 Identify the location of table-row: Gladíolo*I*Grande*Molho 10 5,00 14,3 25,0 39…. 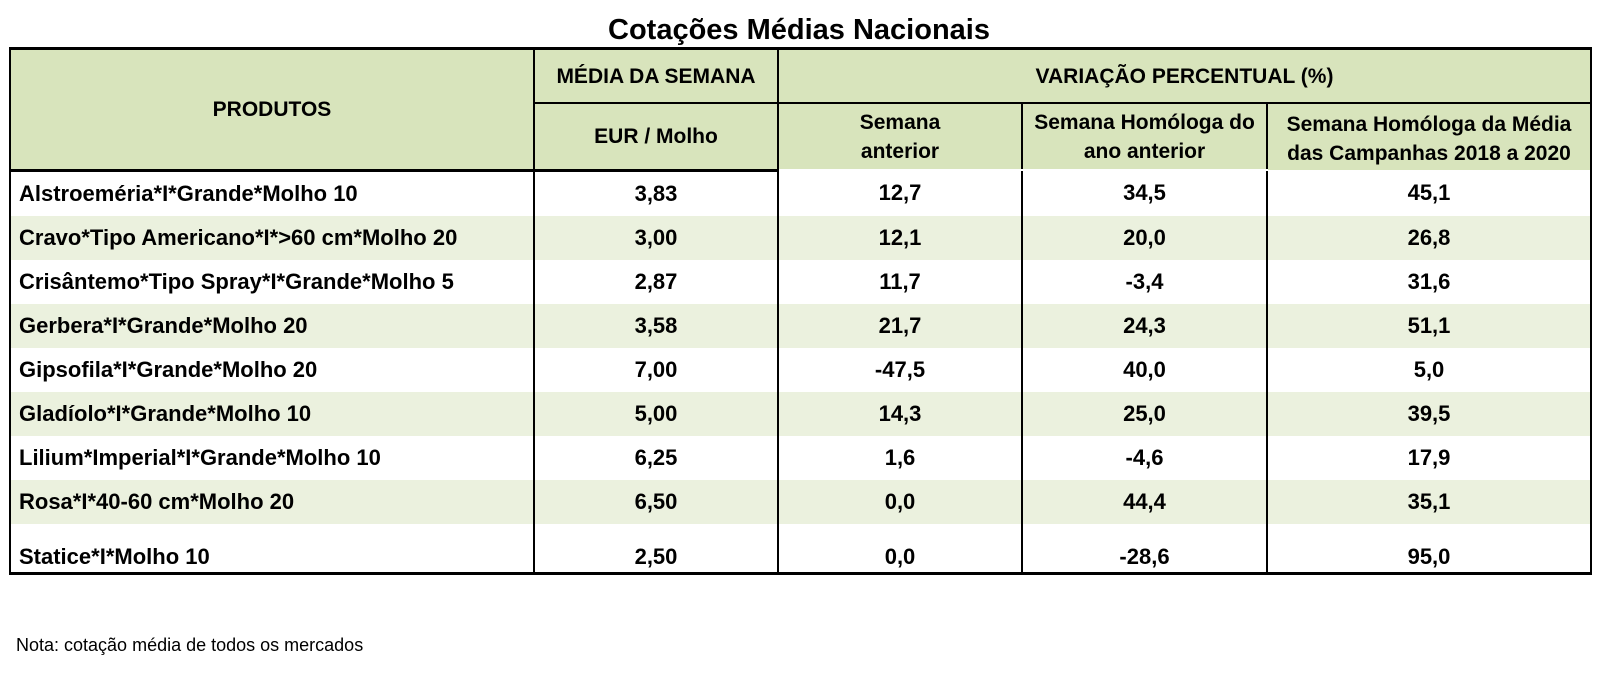
(800, 413).